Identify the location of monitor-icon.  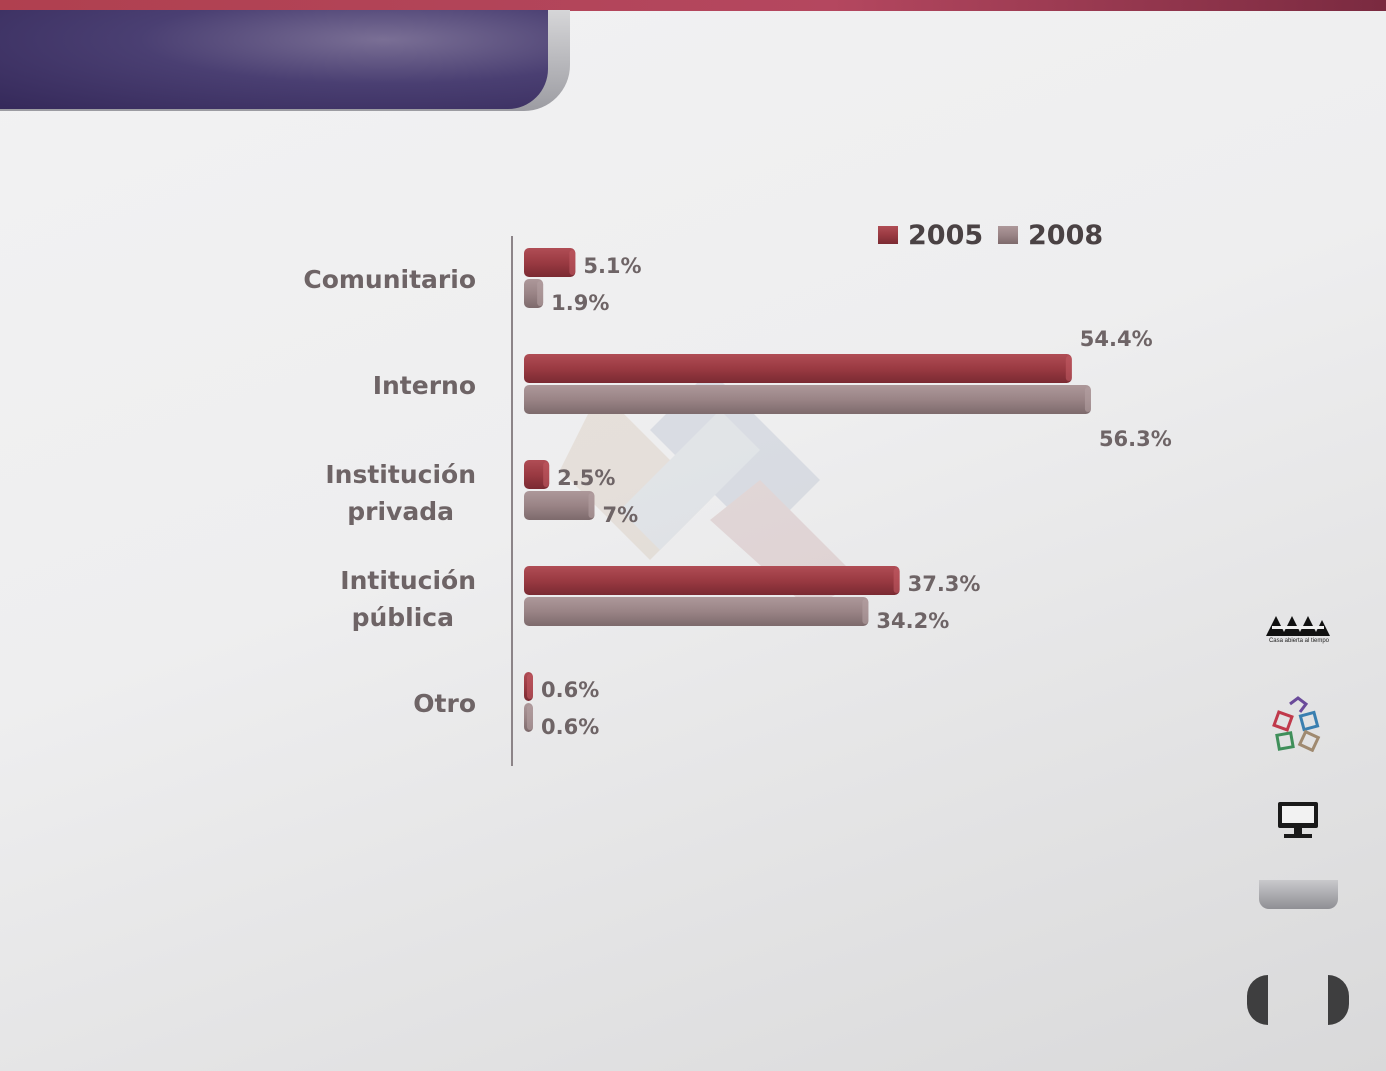
(1298, 820).